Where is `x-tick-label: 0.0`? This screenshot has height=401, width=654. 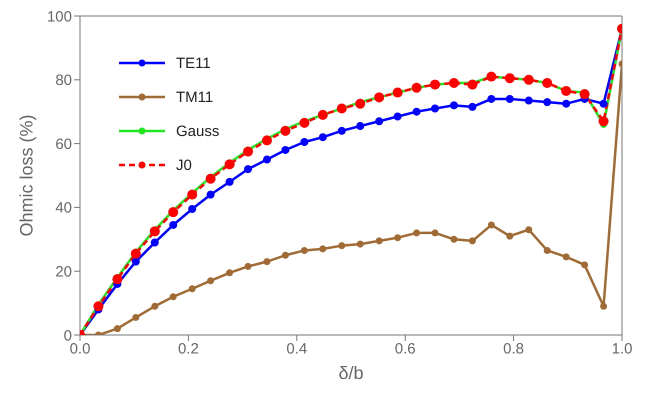
x-tick-label: 0.0 is located at coordinates (80, 349).